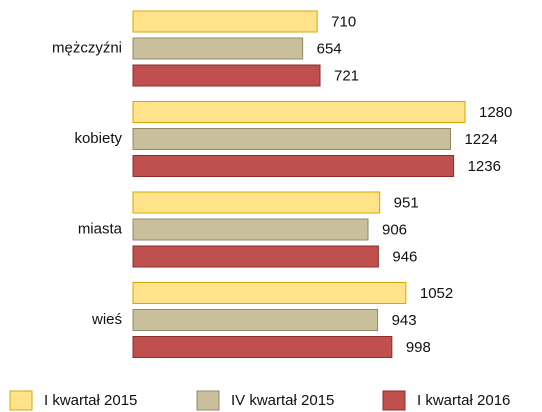  What do you see at coordinates (463, 400) in the screenshot?
I see `legend-label: I kwartał 2016` at bounding box center [463, 400].